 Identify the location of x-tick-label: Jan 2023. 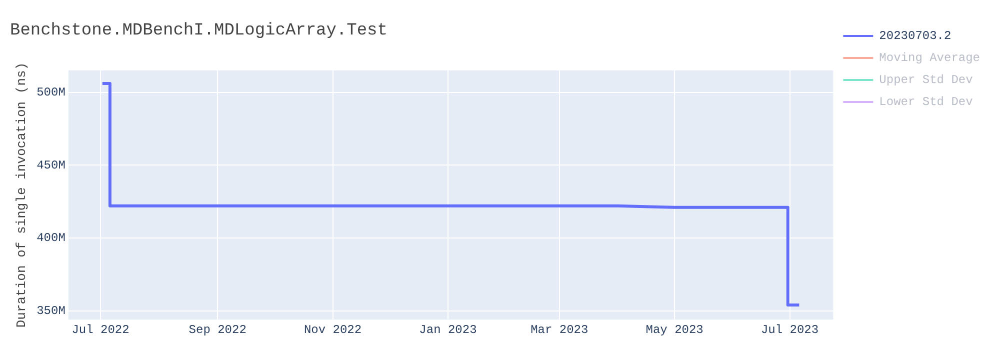
(448, 329).